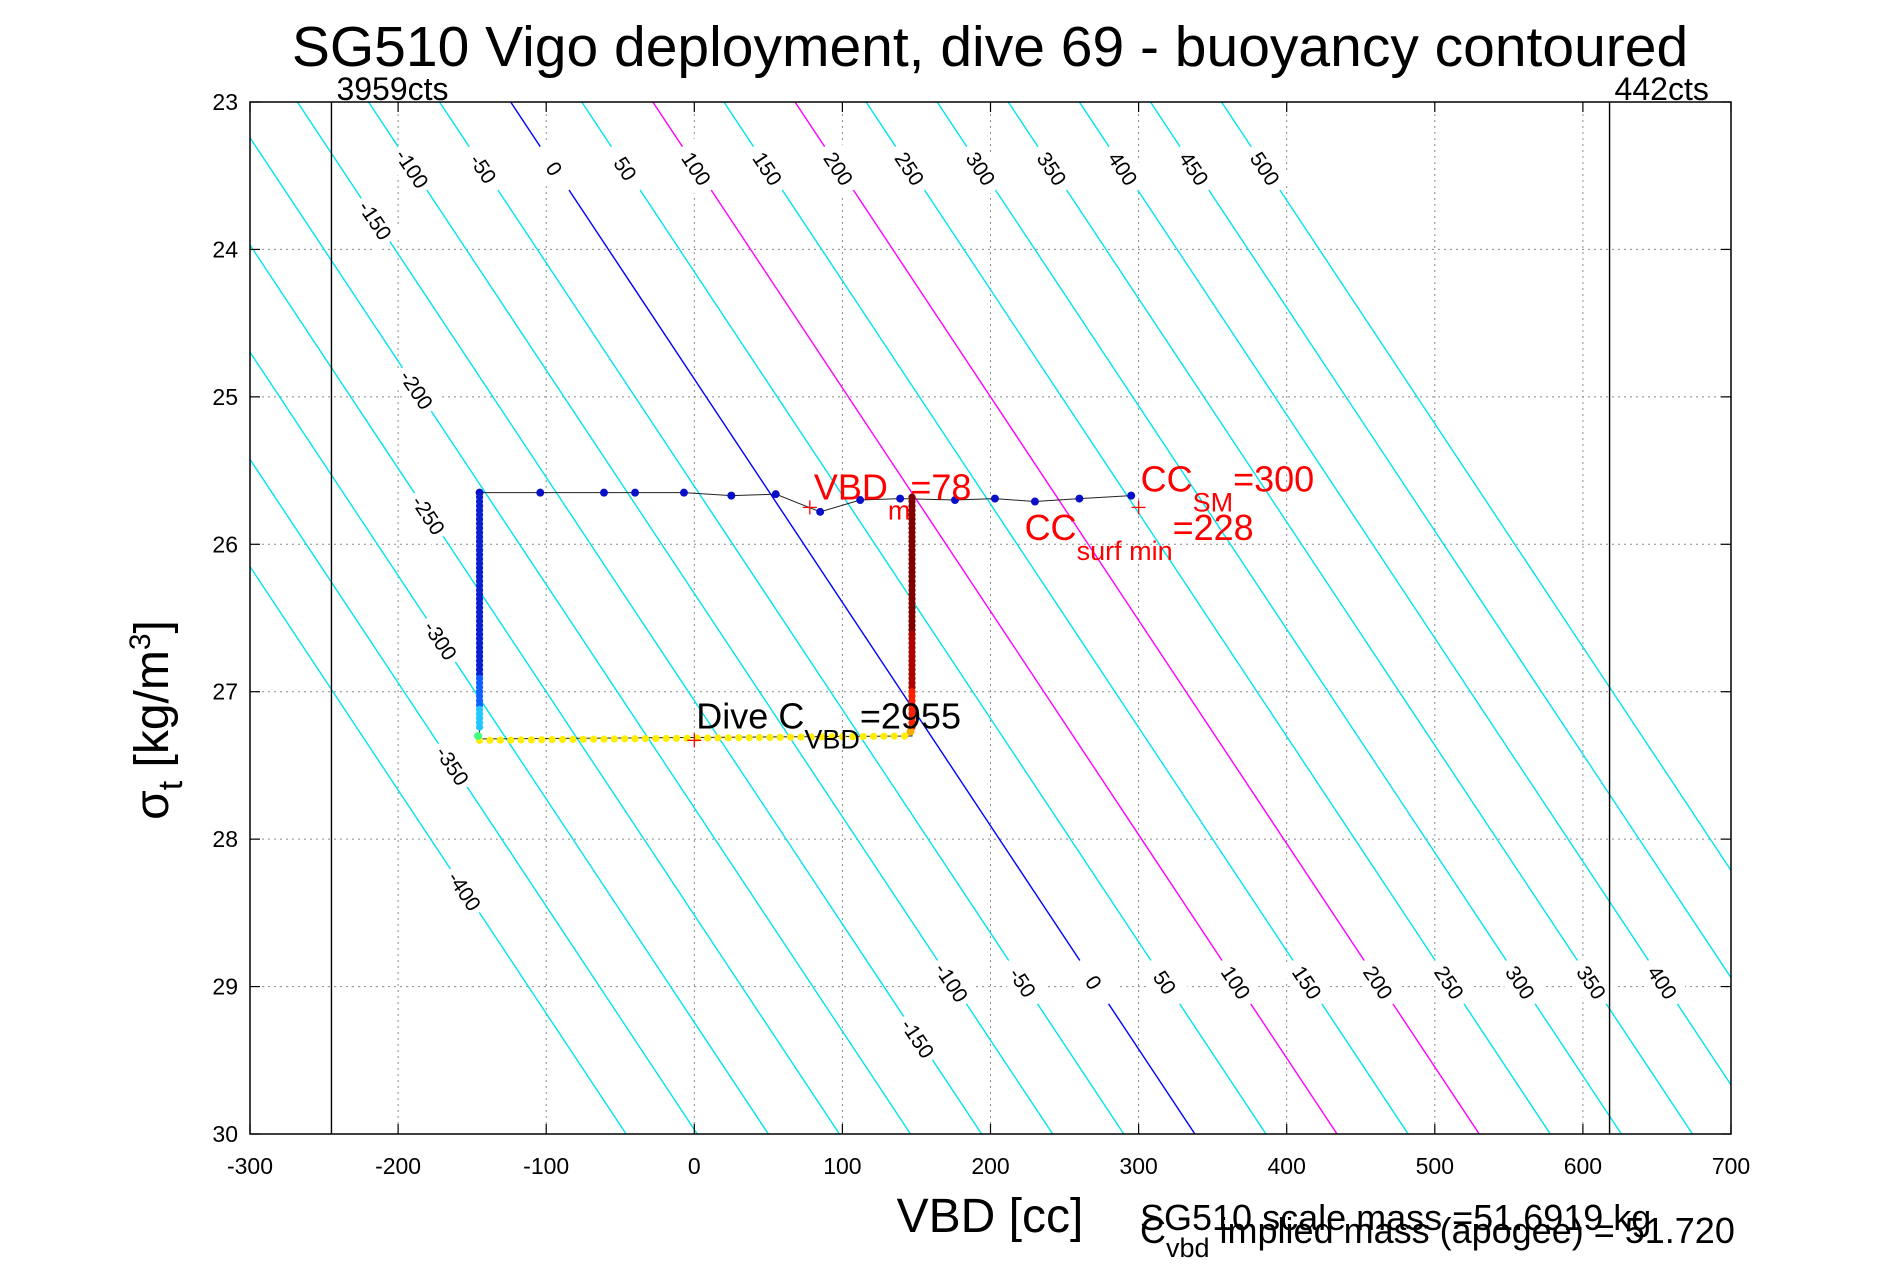 The width and height of the screenshot is (1891, 1267). Describe the element at coordinates (990, 1216) in the screenshot. I see `x-axis-label: VBD [cc]` at that location.